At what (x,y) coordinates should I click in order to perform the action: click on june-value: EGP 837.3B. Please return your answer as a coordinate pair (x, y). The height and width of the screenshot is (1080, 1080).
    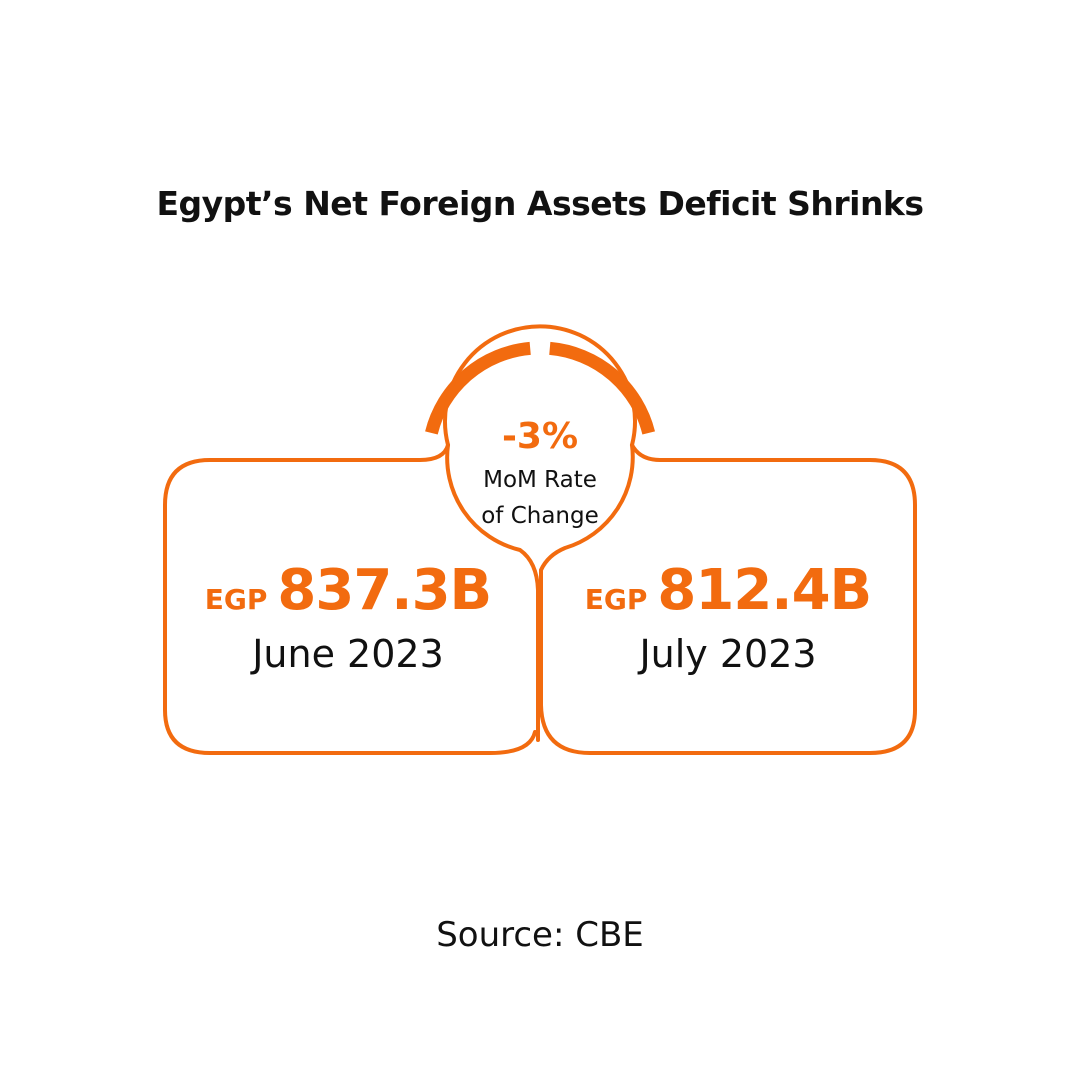
    Looking at the image, I should click on (348, 590).